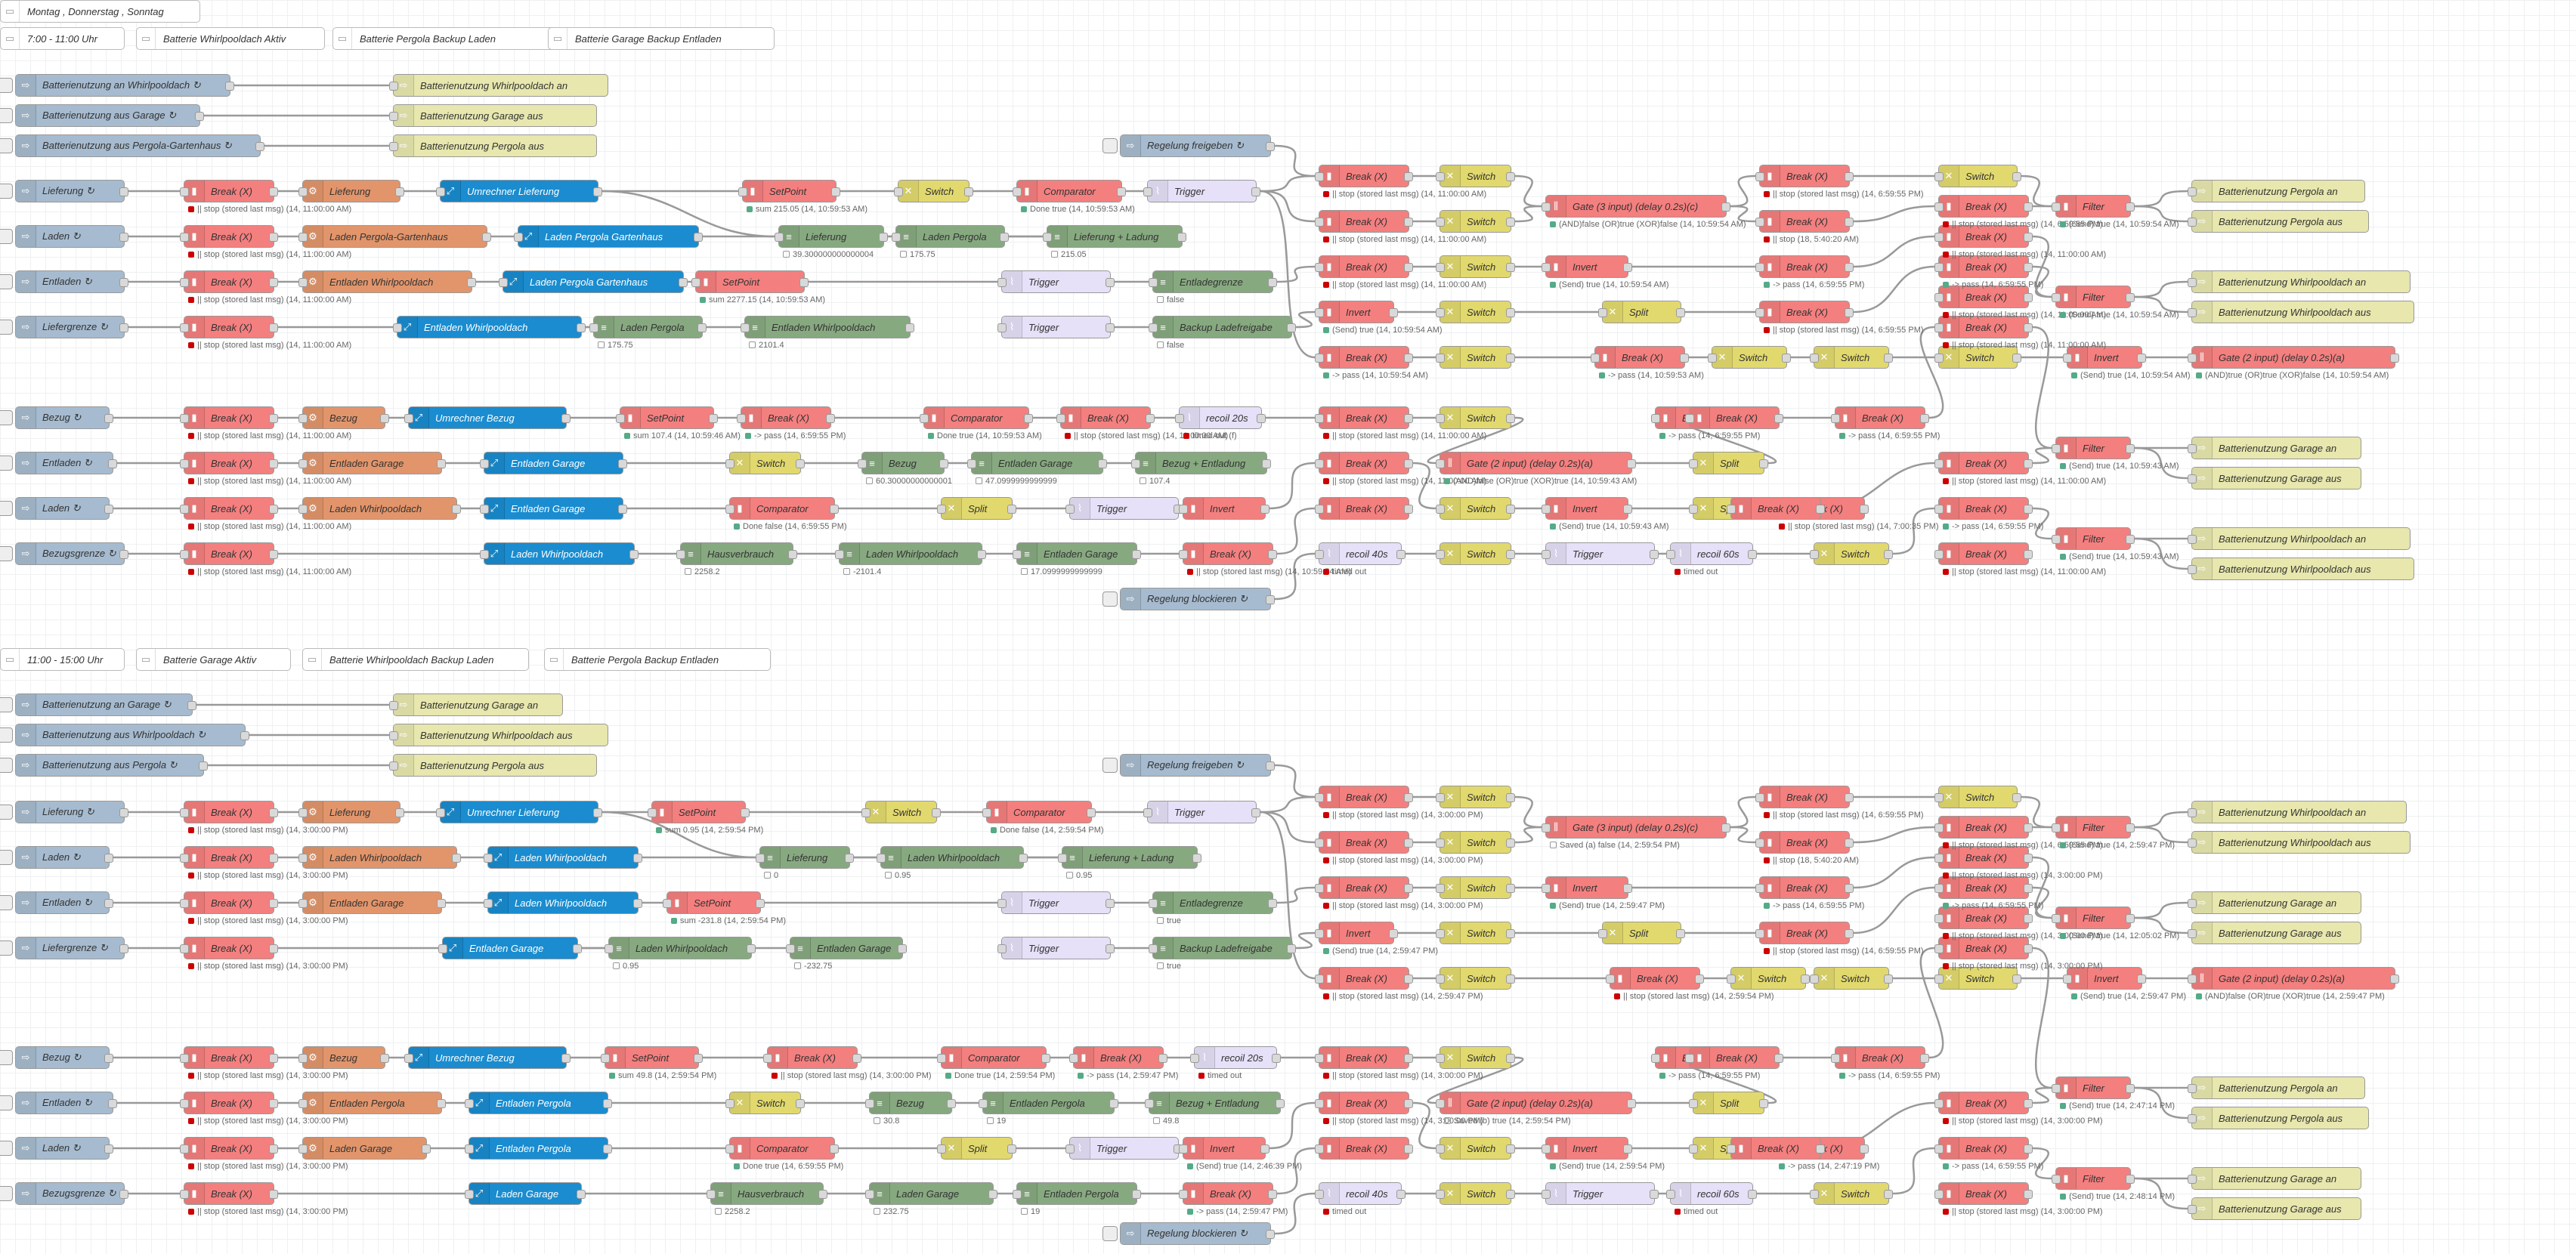 The width and height of the screenshot is (2576, 1254). Describe the element at coordinates (379, 857) in the screenshot. I see `change-node: ⚙ Laden Whirlpooldach` at that location.